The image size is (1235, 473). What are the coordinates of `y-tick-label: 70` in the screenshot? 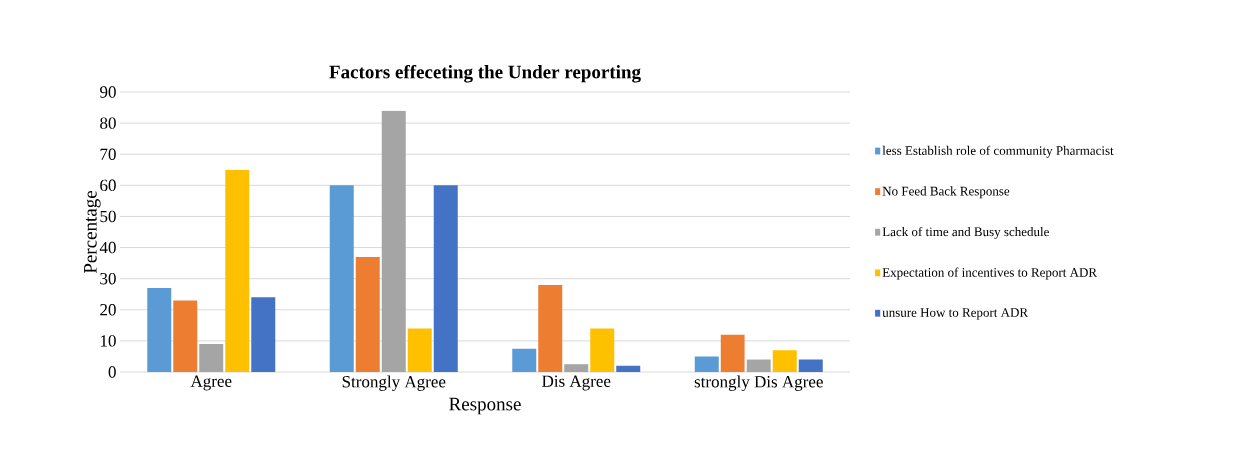 It's located at (108, 154).